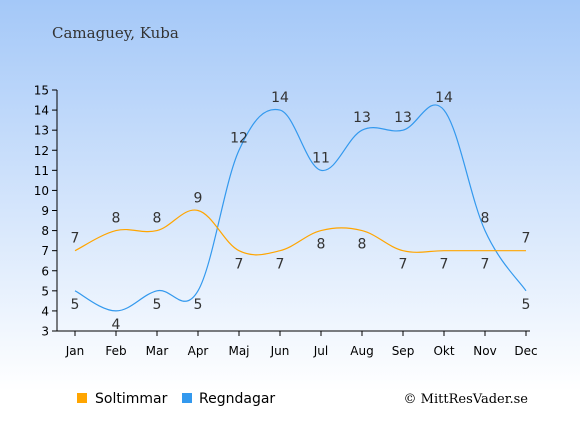  I want to click on x-tick-label: Aug, so click(361, 351).